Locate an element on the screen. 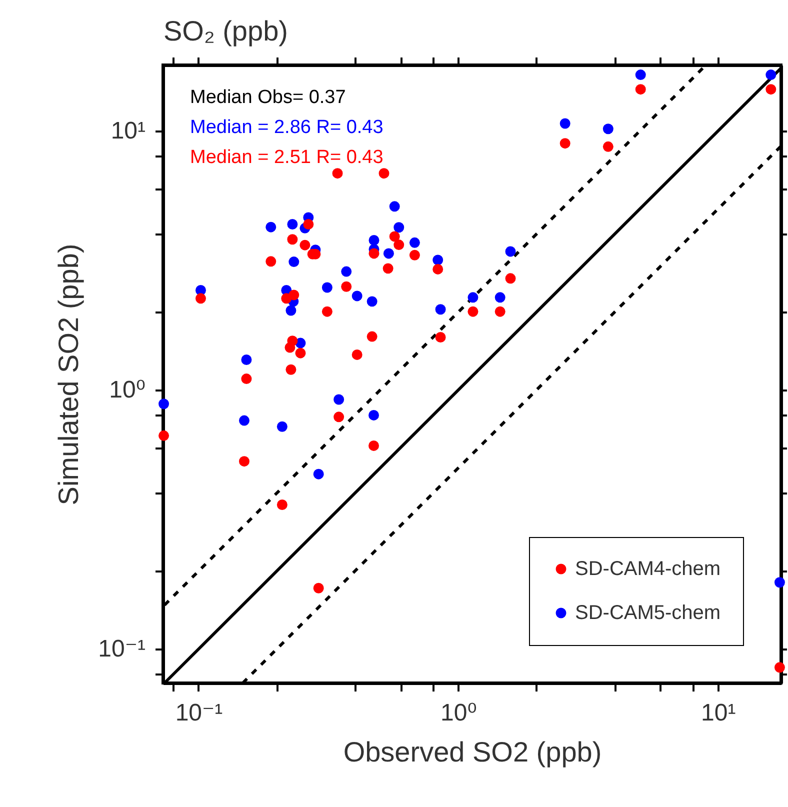  annotation: Median Obs= 0.37 is located at coordinates (268, 97).